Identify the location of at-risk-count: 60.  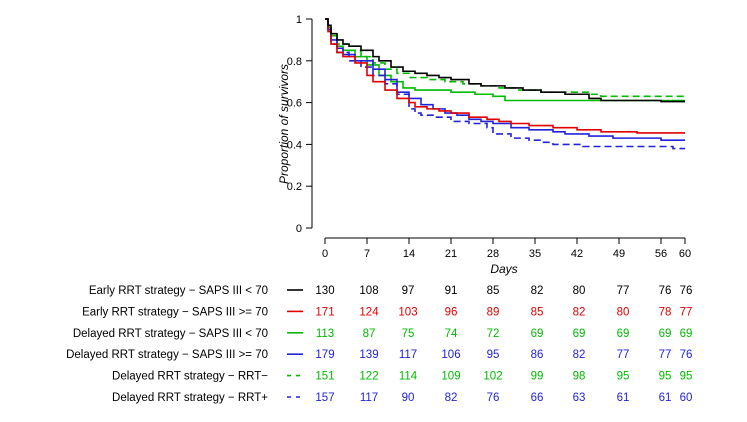
(686, 398).